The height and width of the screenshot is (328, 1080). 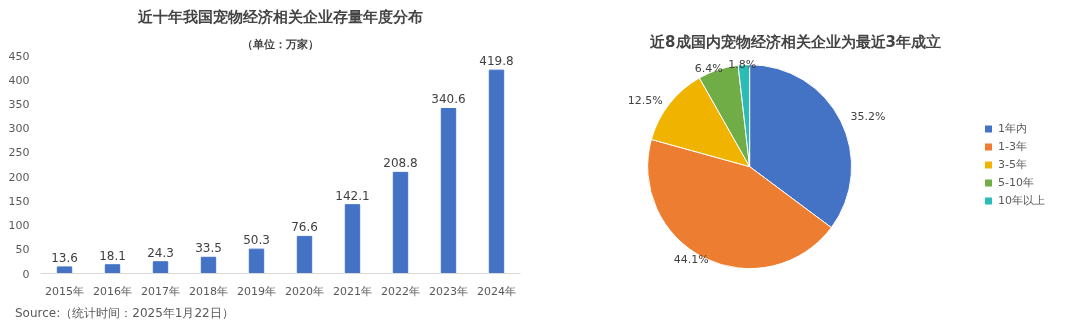 I want to click on x-tick-label: 2019年, so click(x=256, y=291).